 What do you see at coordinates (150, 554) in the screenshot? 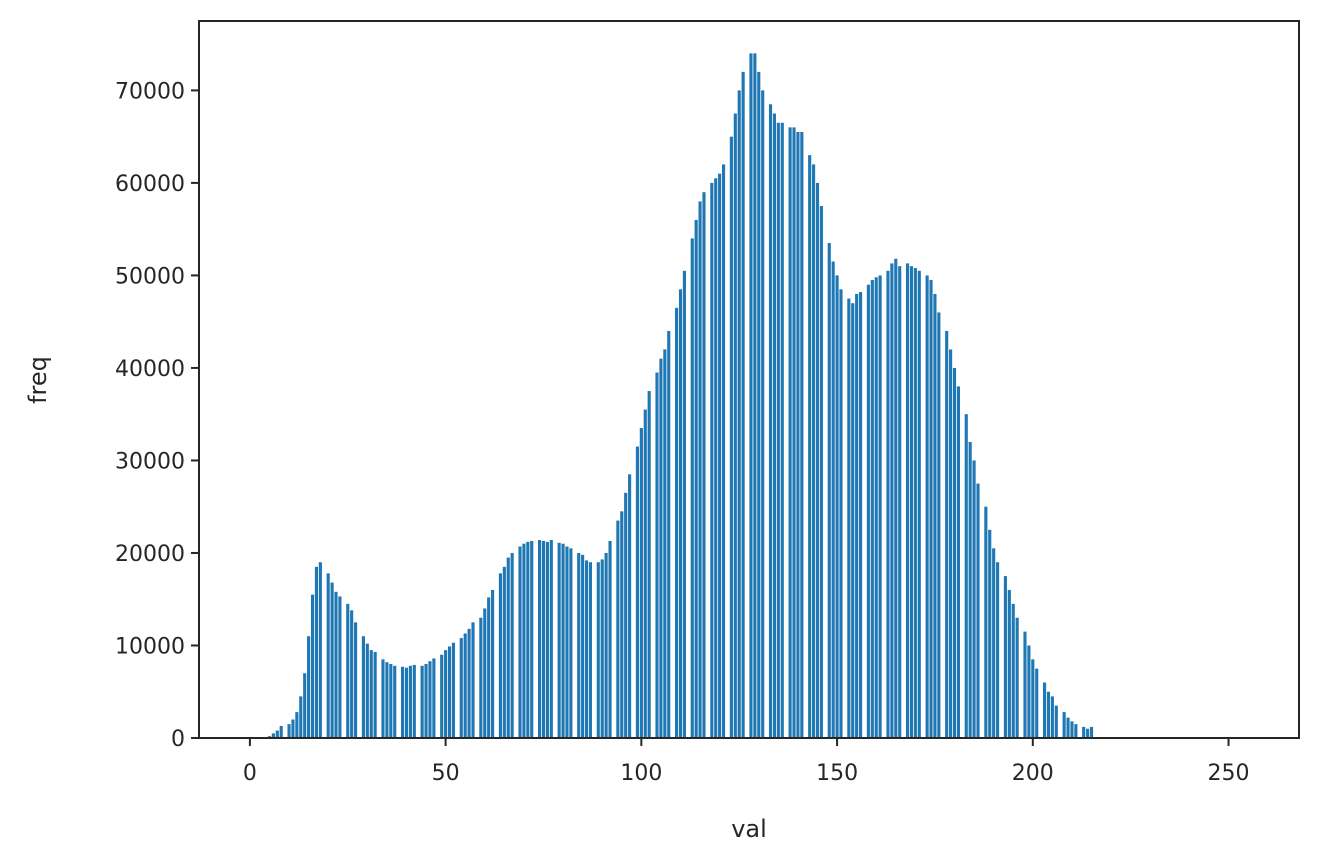
I see `y-tick-label: 20000` at bounding box center [150, 554].